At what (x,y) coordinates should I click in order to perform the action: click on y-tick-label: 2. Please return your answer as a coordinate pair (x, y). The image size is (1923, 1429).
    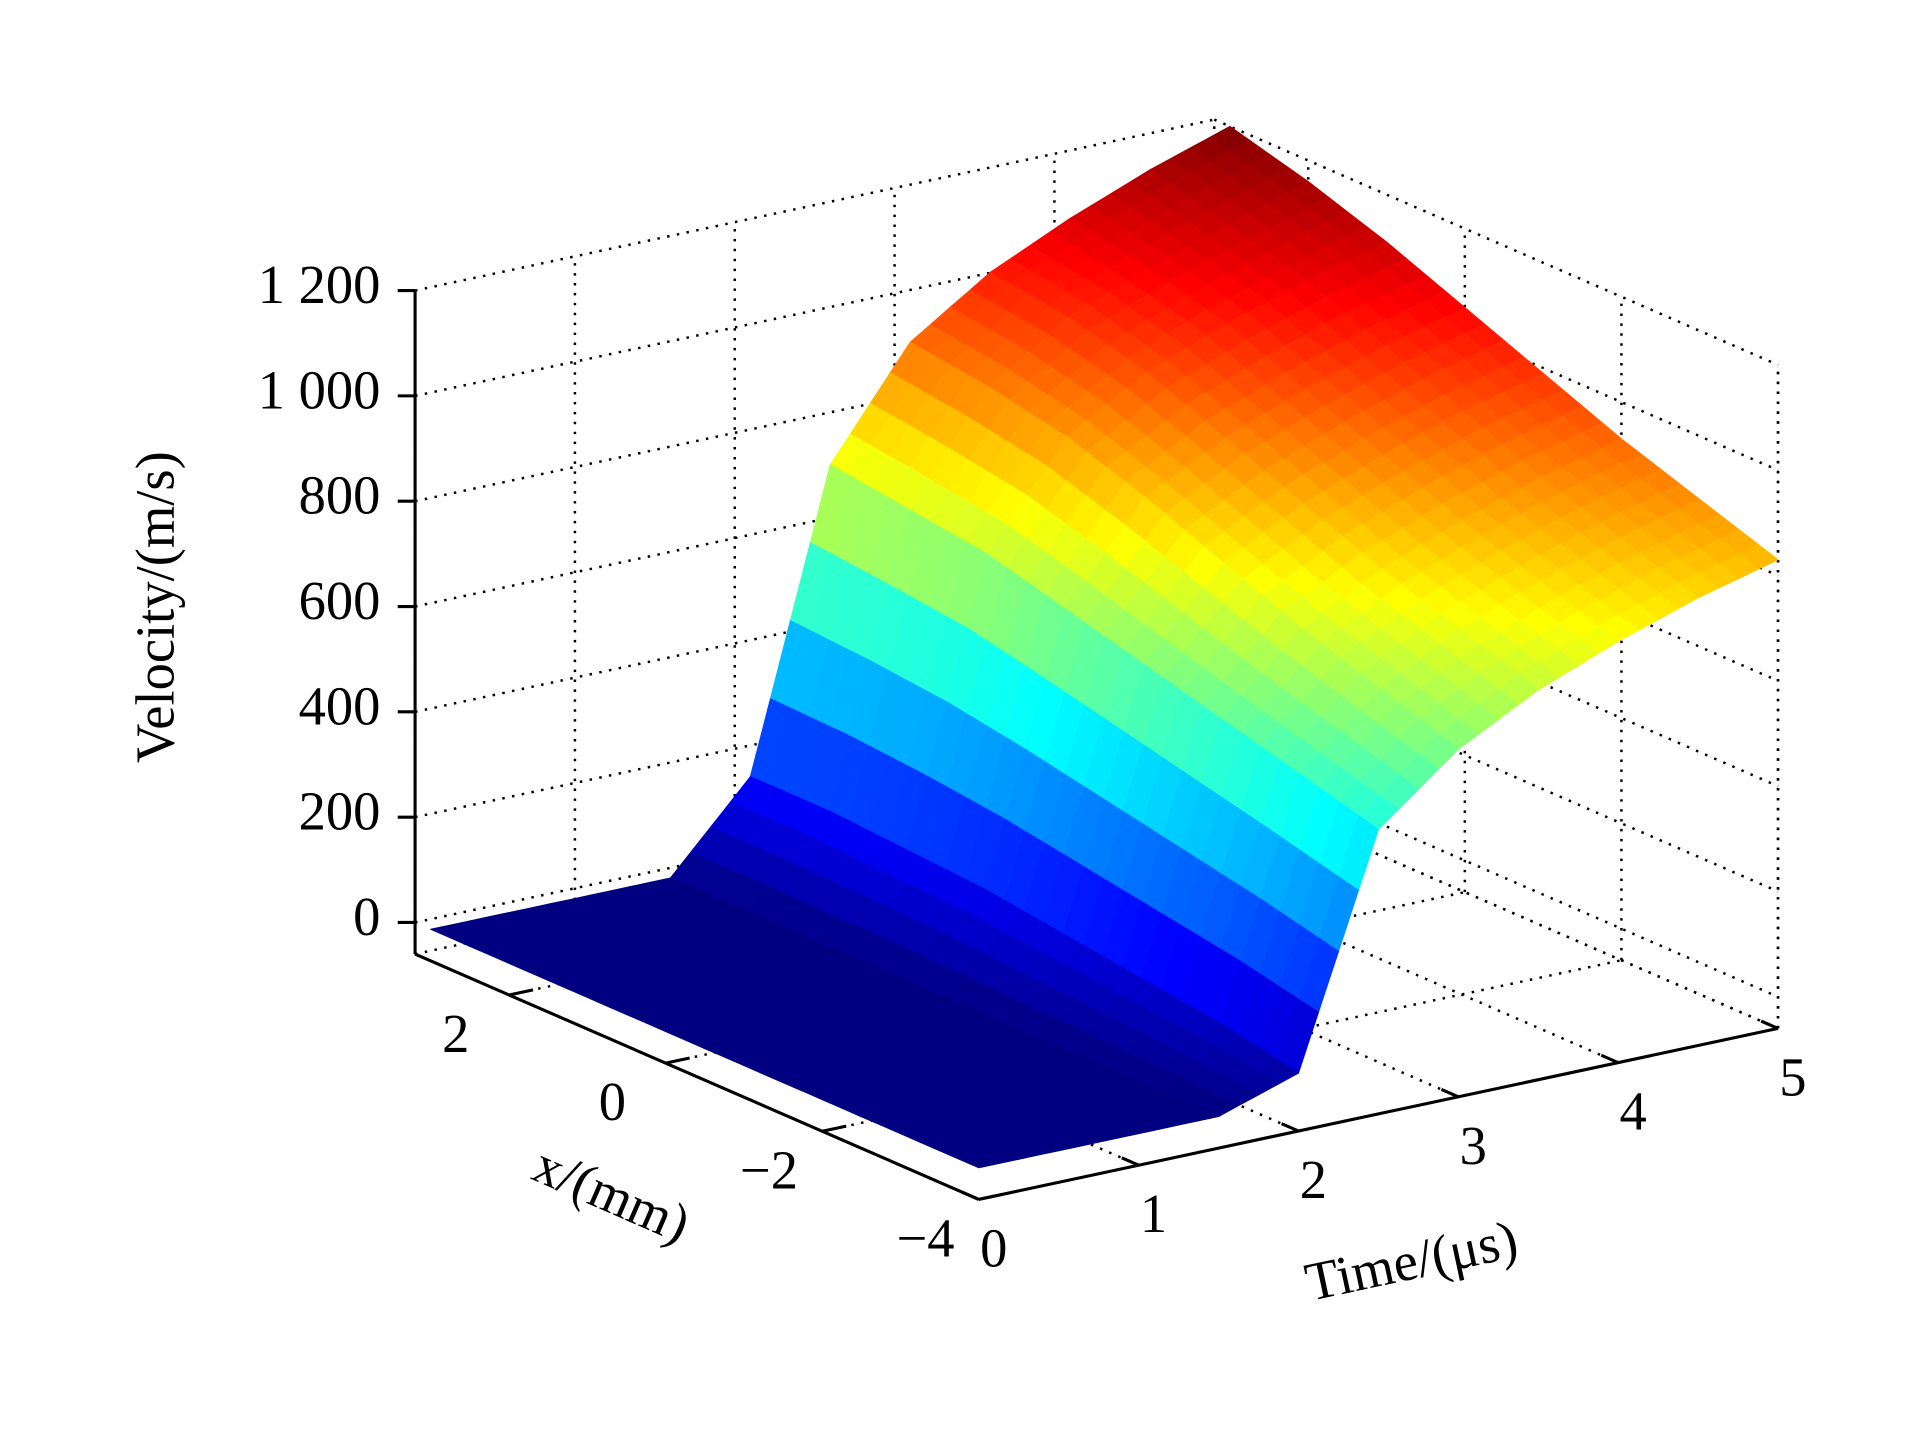
    Looking at the image, I should click on (455, 1033).